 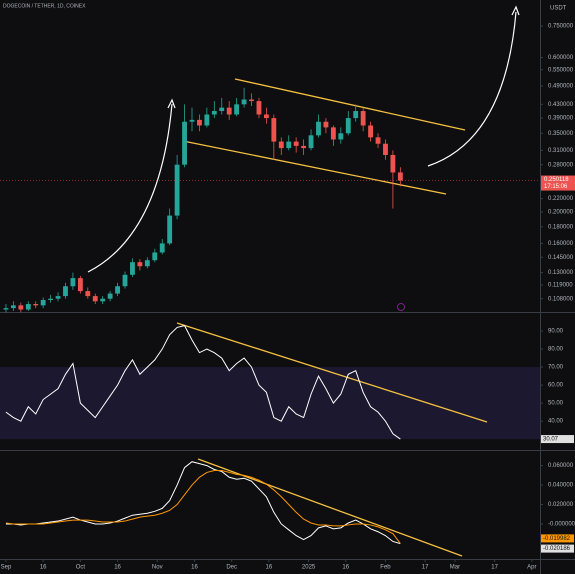 What do you see at coordinates (560, 286) in the screenshot?
I see `y-tick-label: 0.119000` at bounding box center [560, 286].